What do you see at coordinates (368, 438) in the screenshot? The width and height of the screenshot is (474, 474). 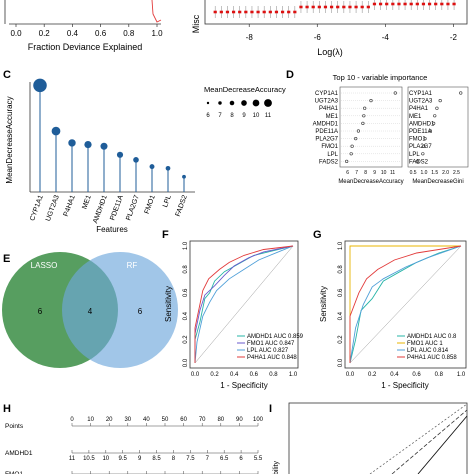 I see `panel-i: I ability` at bounding box center [368, 438].